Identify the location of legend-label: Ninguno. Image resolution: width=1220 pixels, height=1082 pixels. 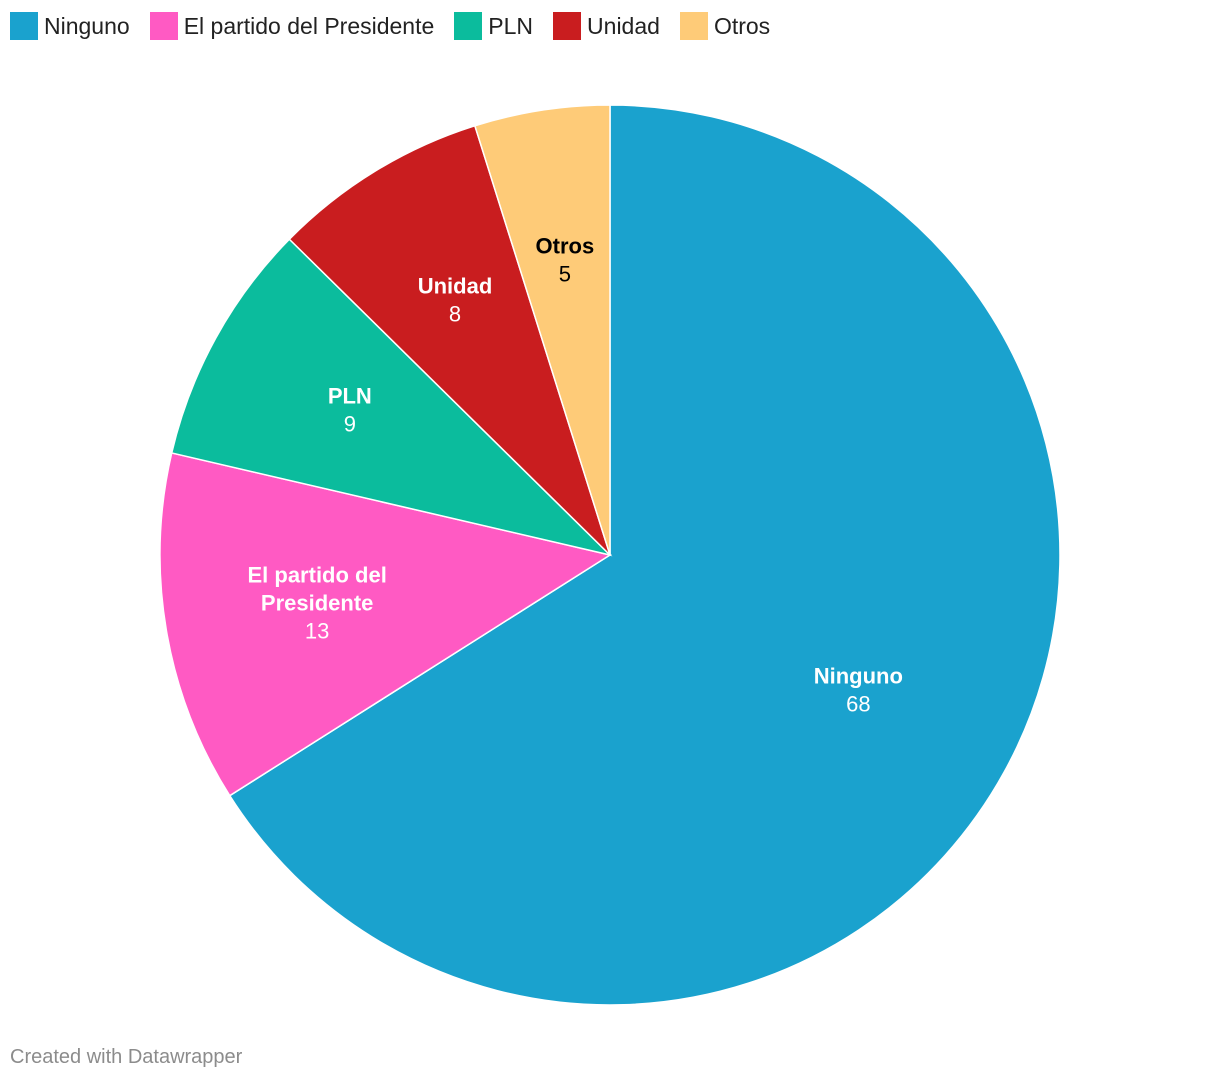
(87, 25).